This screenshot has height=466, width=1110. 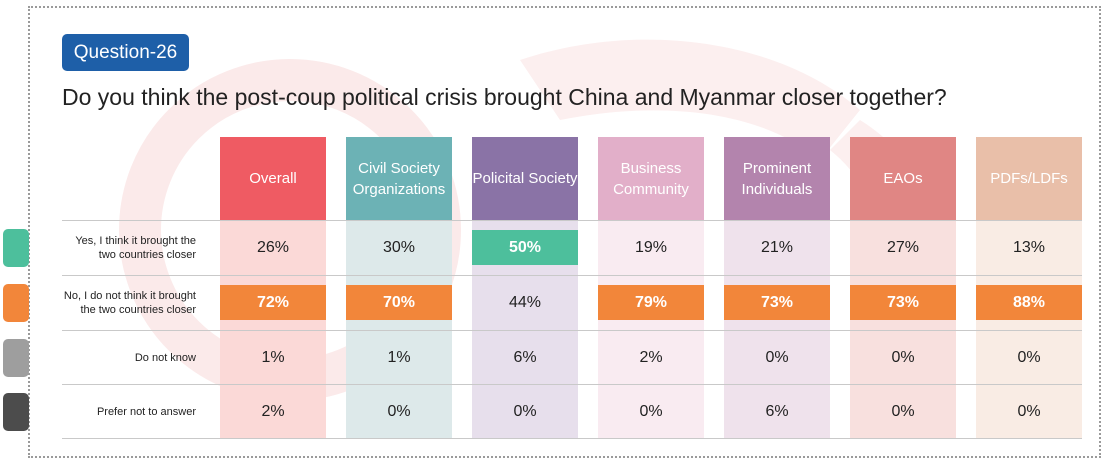 What do you see at coordinates (777, 247) in the screenshot?
I see `cell-value: 21%` at bounding box center [777, 247].